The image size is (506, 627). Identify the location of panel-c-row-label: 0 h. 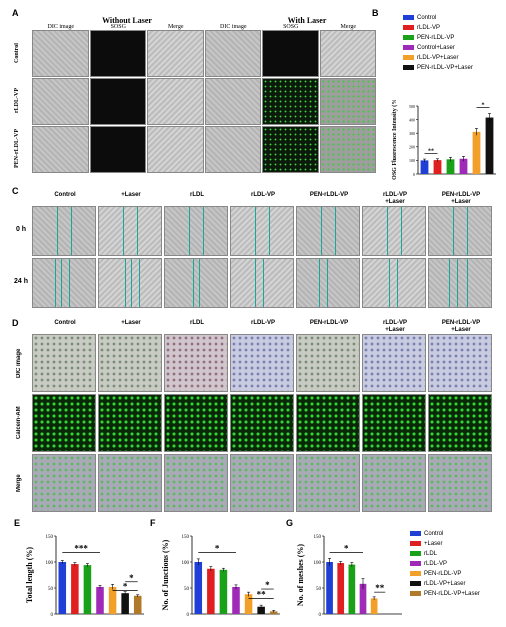
(21, 229).